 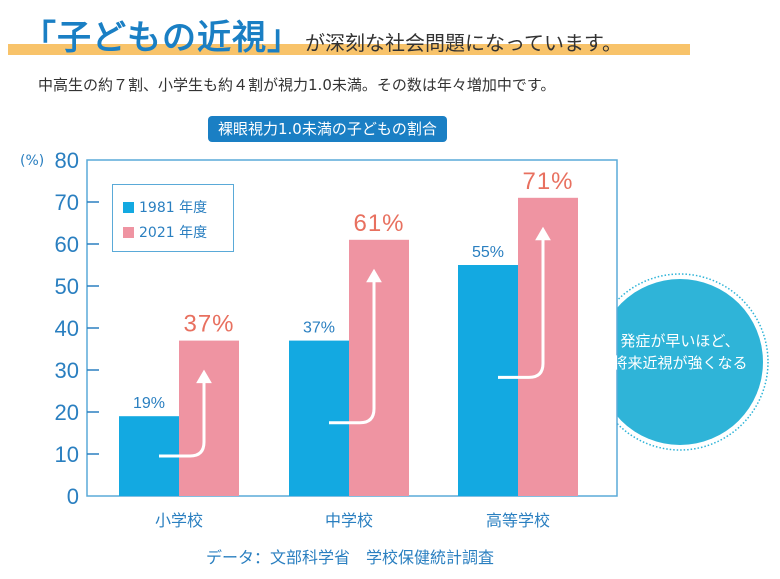 I want to click on subtitle: 中高生の約７割、小学生も約４割が視力1.0未満。その数は年々増加中です。, so click(x=297, y=85).